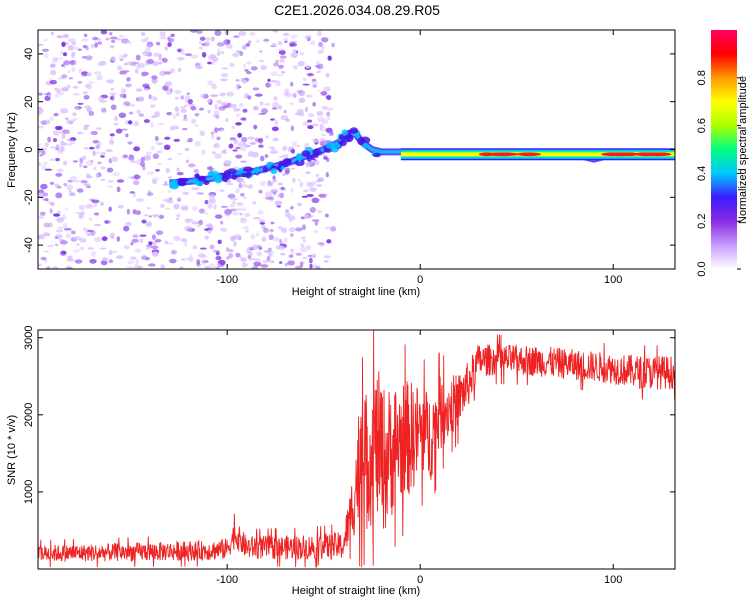 This screenshot has width=750, height=600. Describe the element at coordinates (702, 173) in the screenshot. I see `colorbar-tick-label: 0.4` at that location.